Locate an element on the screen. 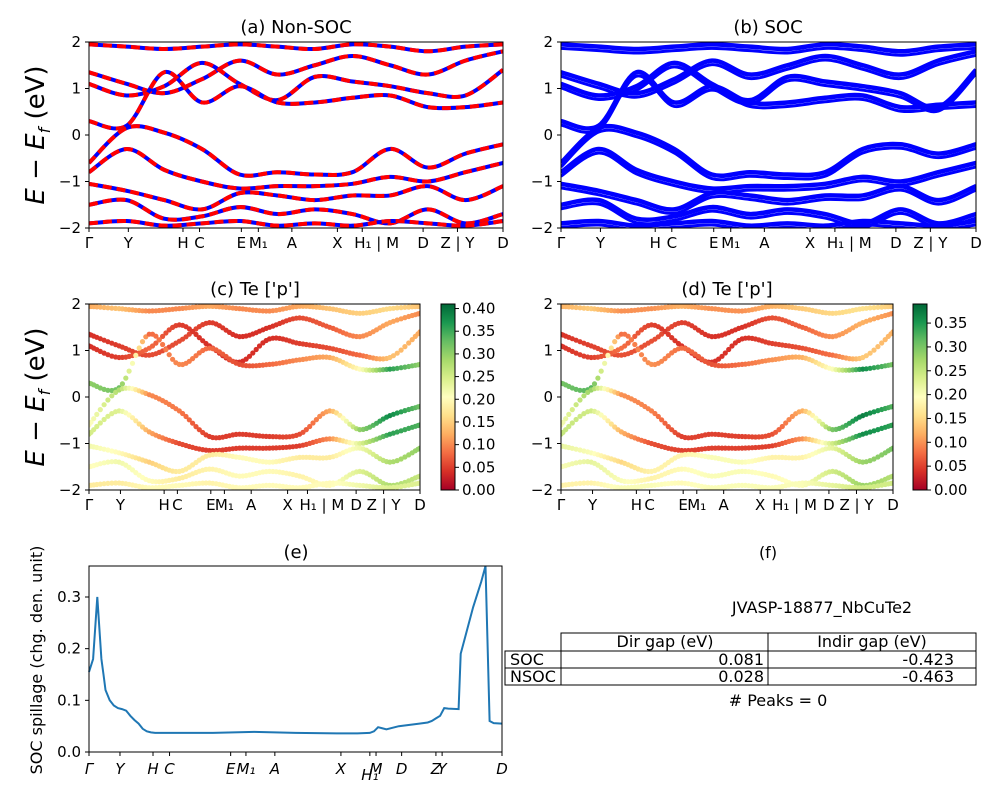  colorbar-tick-label: 0.25 is located at coordinates (950, 371).